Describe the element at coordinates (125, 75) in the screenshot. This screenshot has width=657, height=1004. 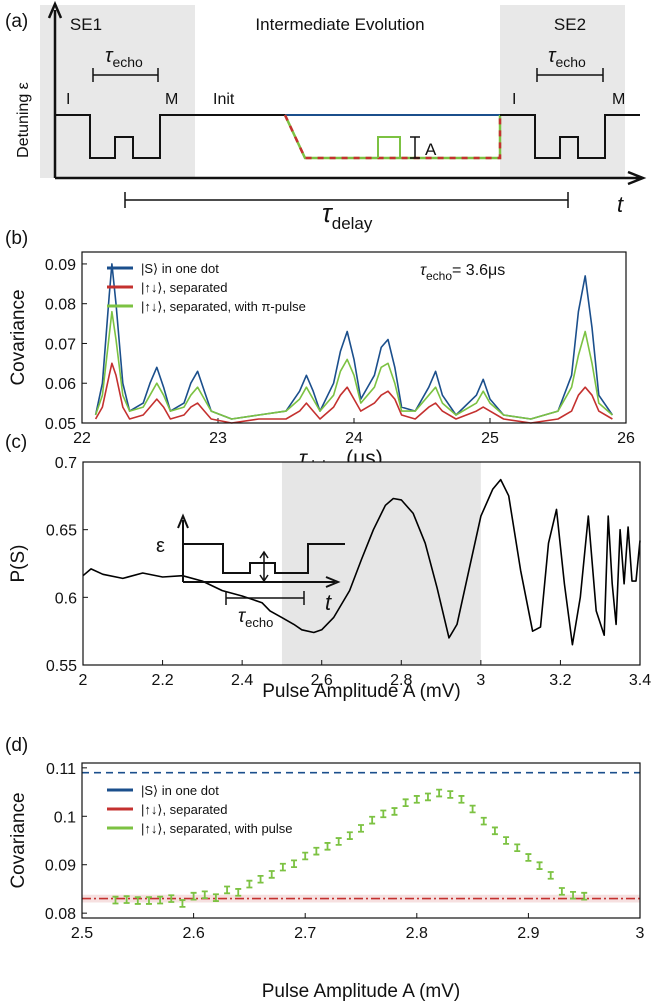
I see `echo-bar` at that location.